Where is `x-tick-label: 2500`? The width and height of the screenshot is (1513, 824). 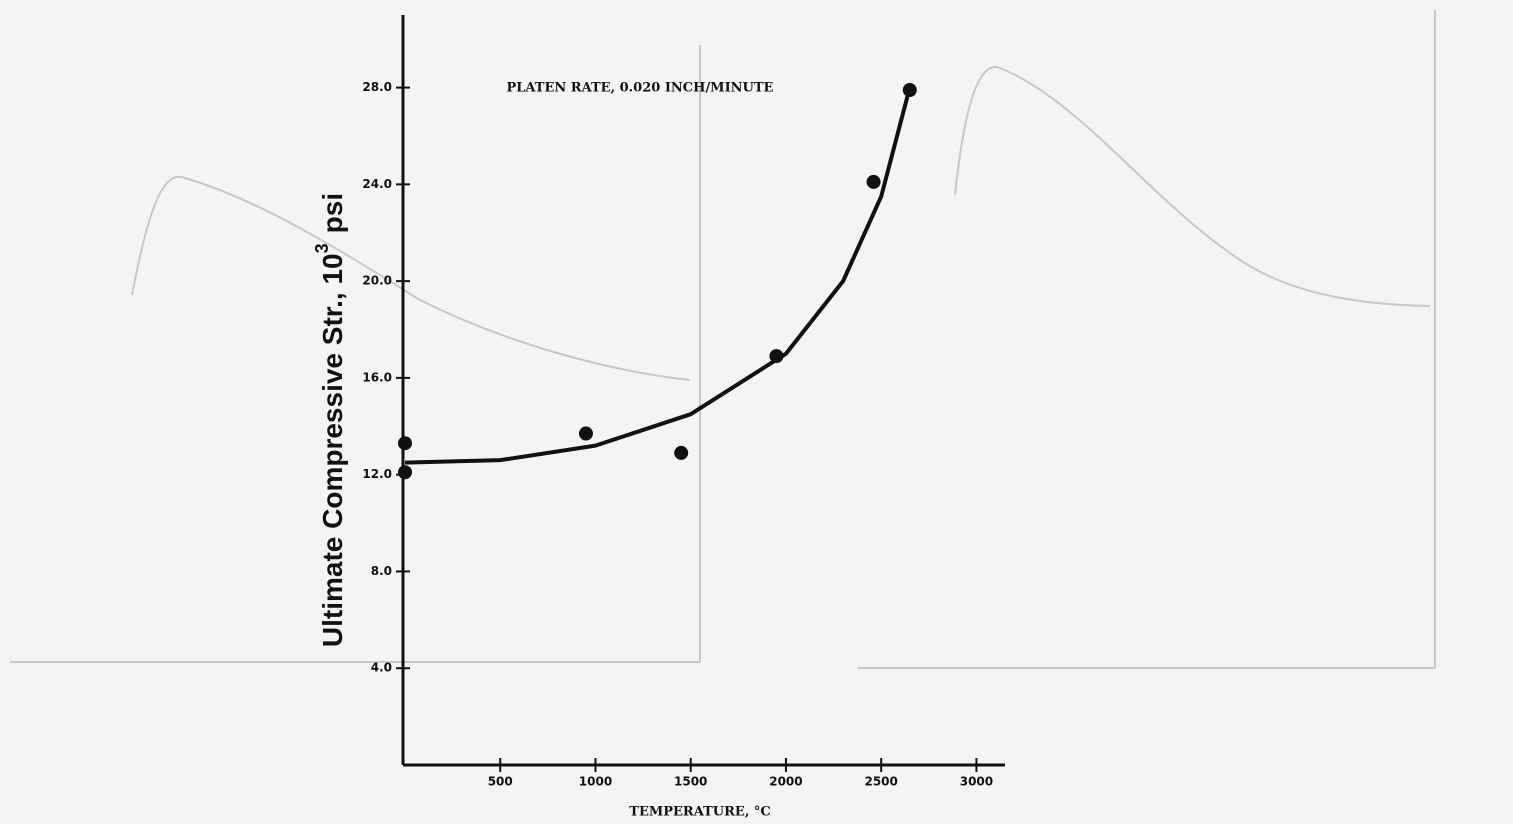 x-tick-label: 2500 is located at coordinates (880, 782).